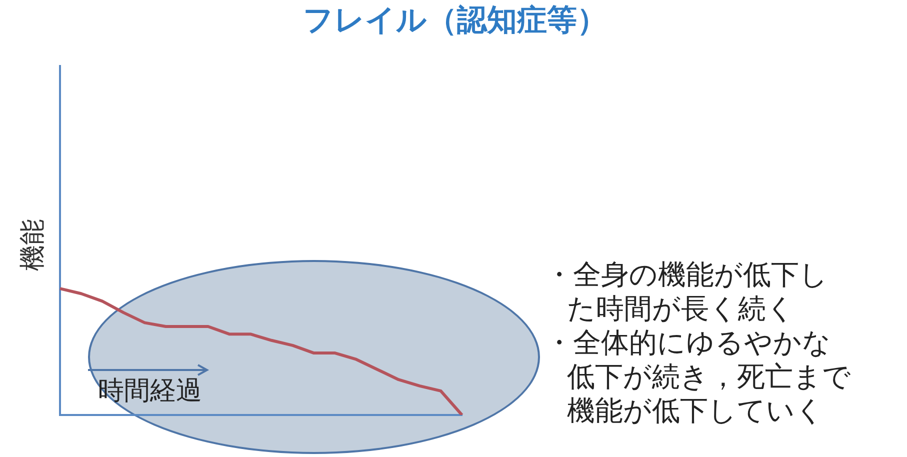 This screenshot has width=907, height=457. What do you see at coordinates (698, 377) in the screenshot?
I see `text: ・全体的にゆるやかな低下が続き，死亡まで機能が低下していく` at bounding box center [698, 377].